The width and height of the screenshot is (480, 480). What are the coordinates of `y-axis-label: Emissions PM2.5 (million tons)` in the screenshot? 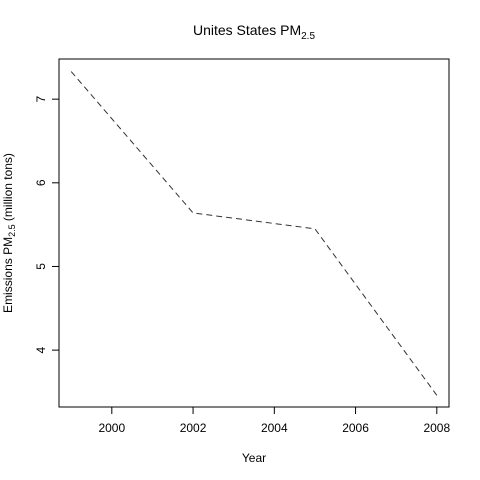 It's located at (9, 233).